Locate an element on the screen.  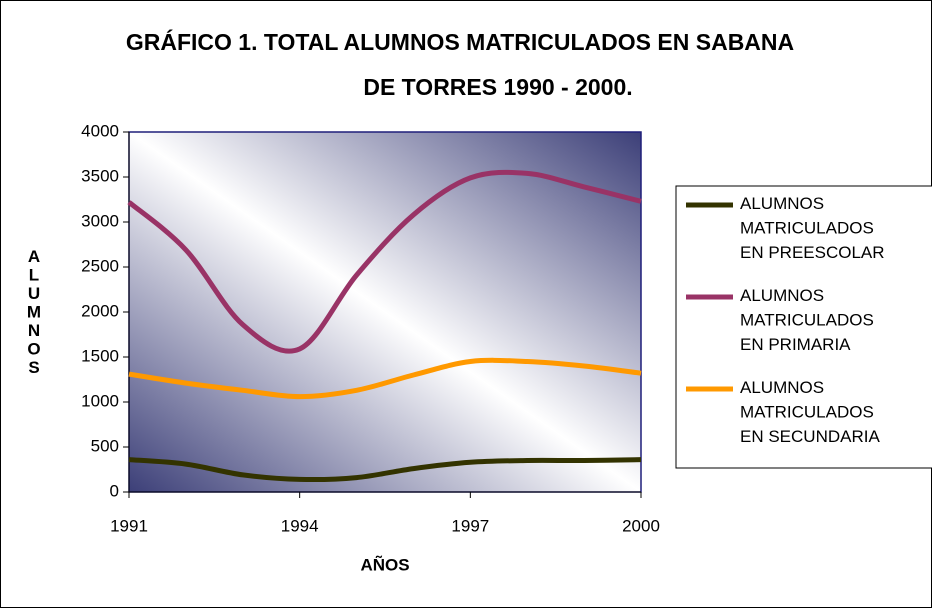
y-tick-label: 2000 is located at coordinates (100, 310).